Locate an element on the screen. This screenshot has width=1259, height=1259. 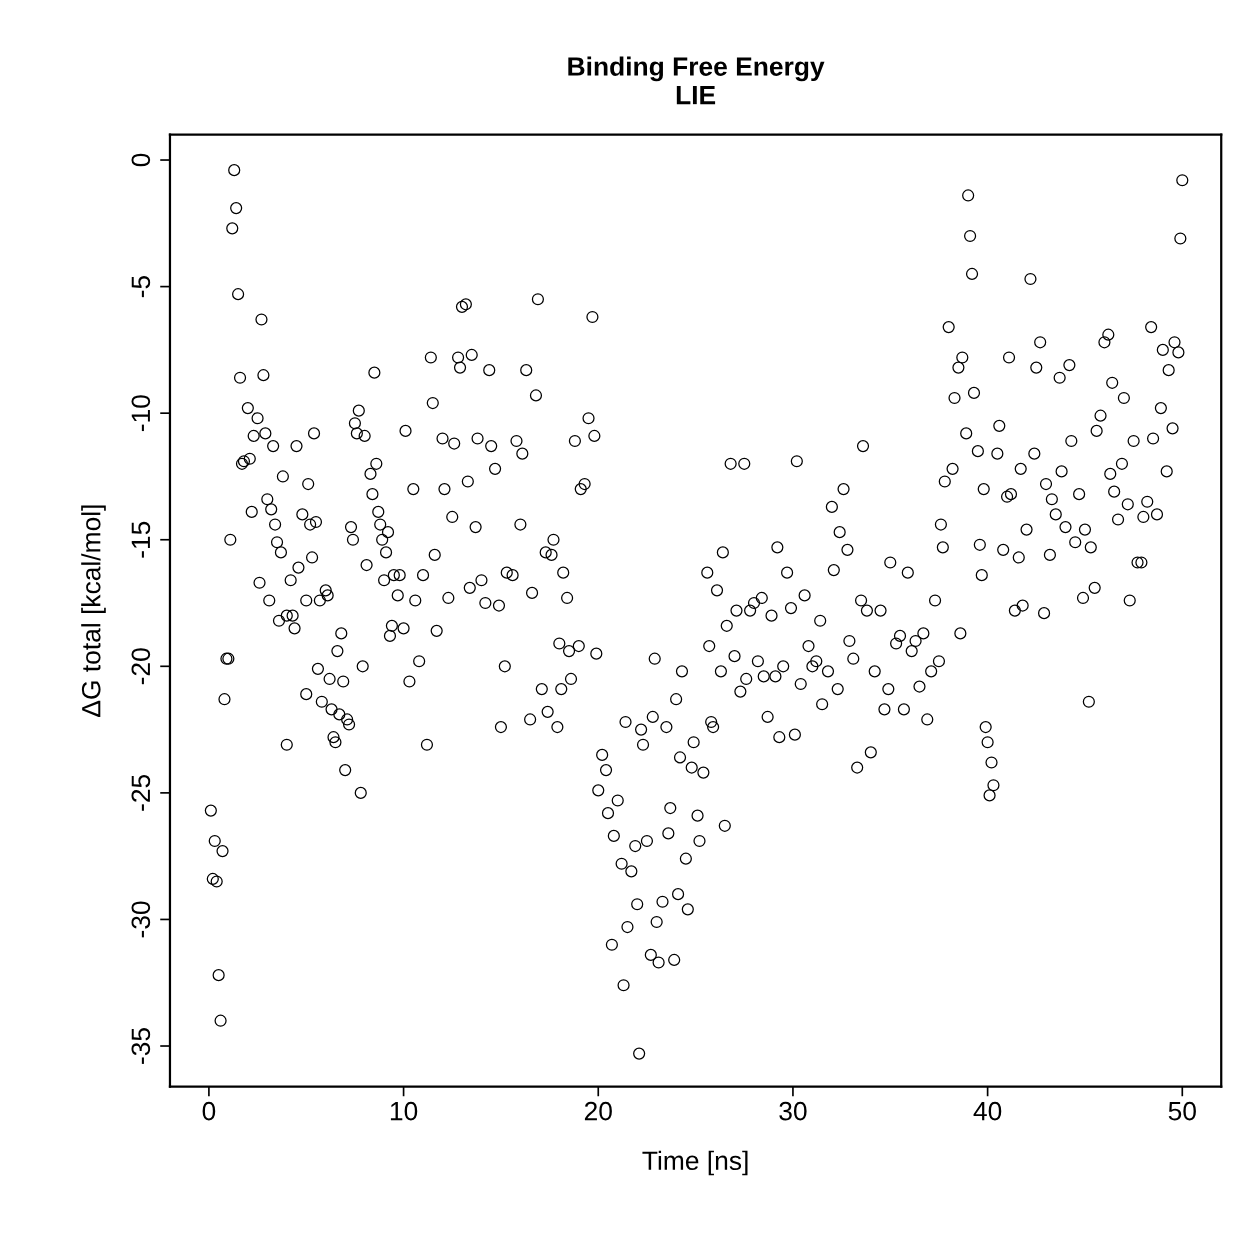
y-tick-label: -35 is located at coordinates (141, 1046).